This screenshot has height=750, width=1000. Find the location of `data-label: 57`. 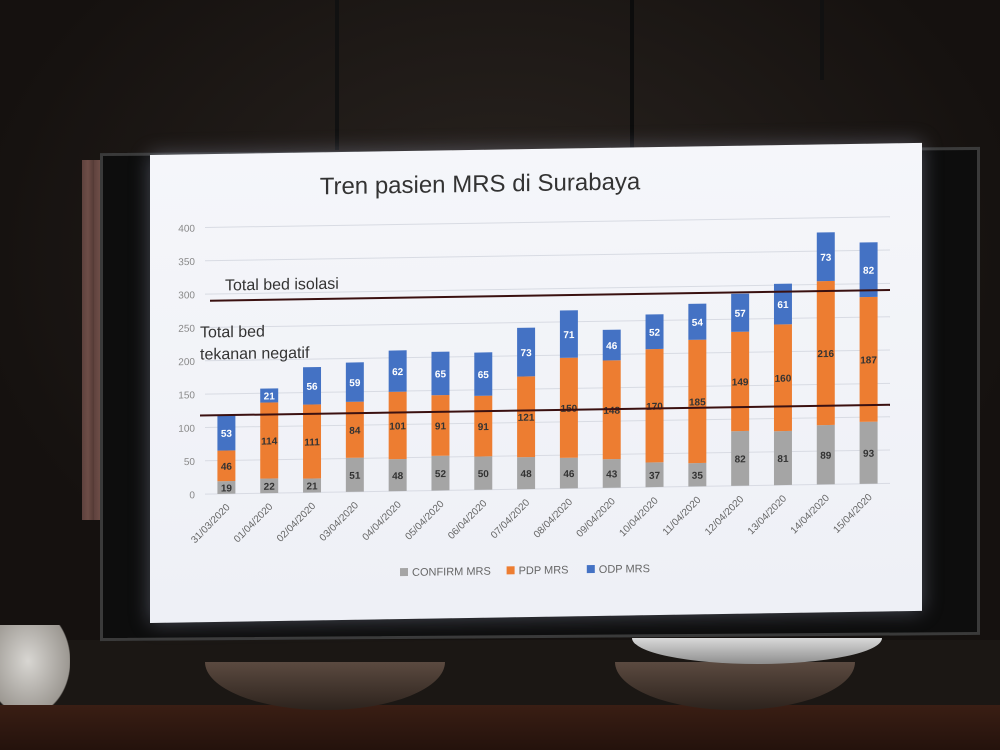

data-label: 57 is located at coordinates (741, 314).